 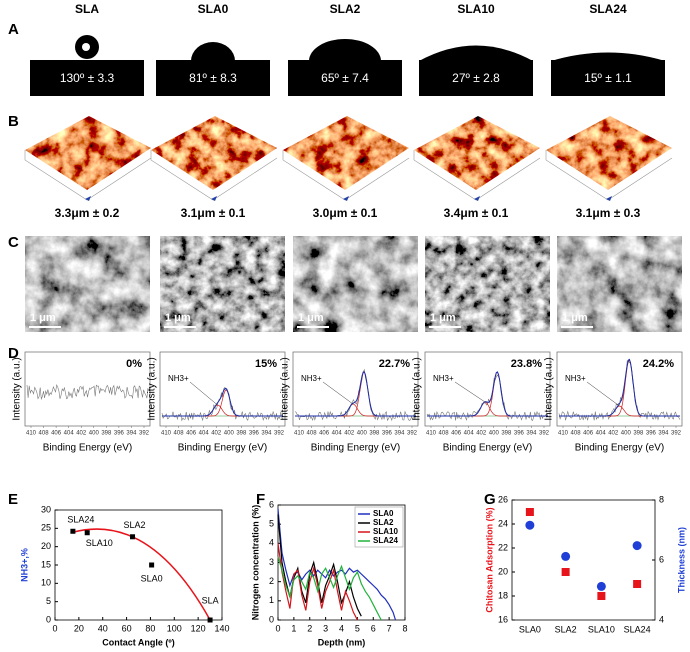 I want to click on column-header: SLA, so click(x=87, y=9).